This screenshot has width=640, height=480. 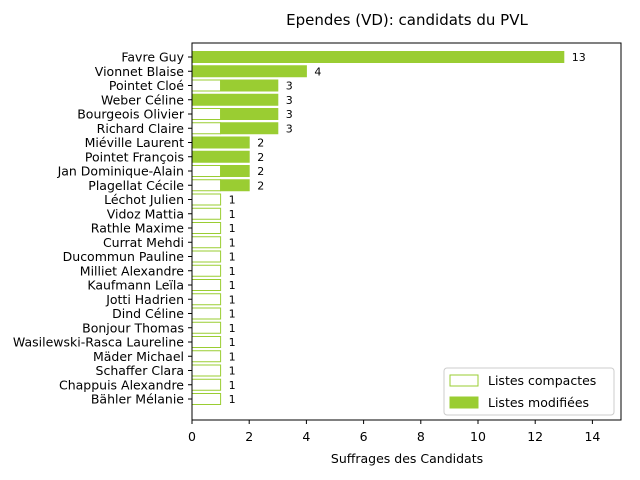 What do you see at coordinates (542, 380) in the screenshot?
I see `legend-label-compact: Listes compactes` at bounding box center [542, 380].